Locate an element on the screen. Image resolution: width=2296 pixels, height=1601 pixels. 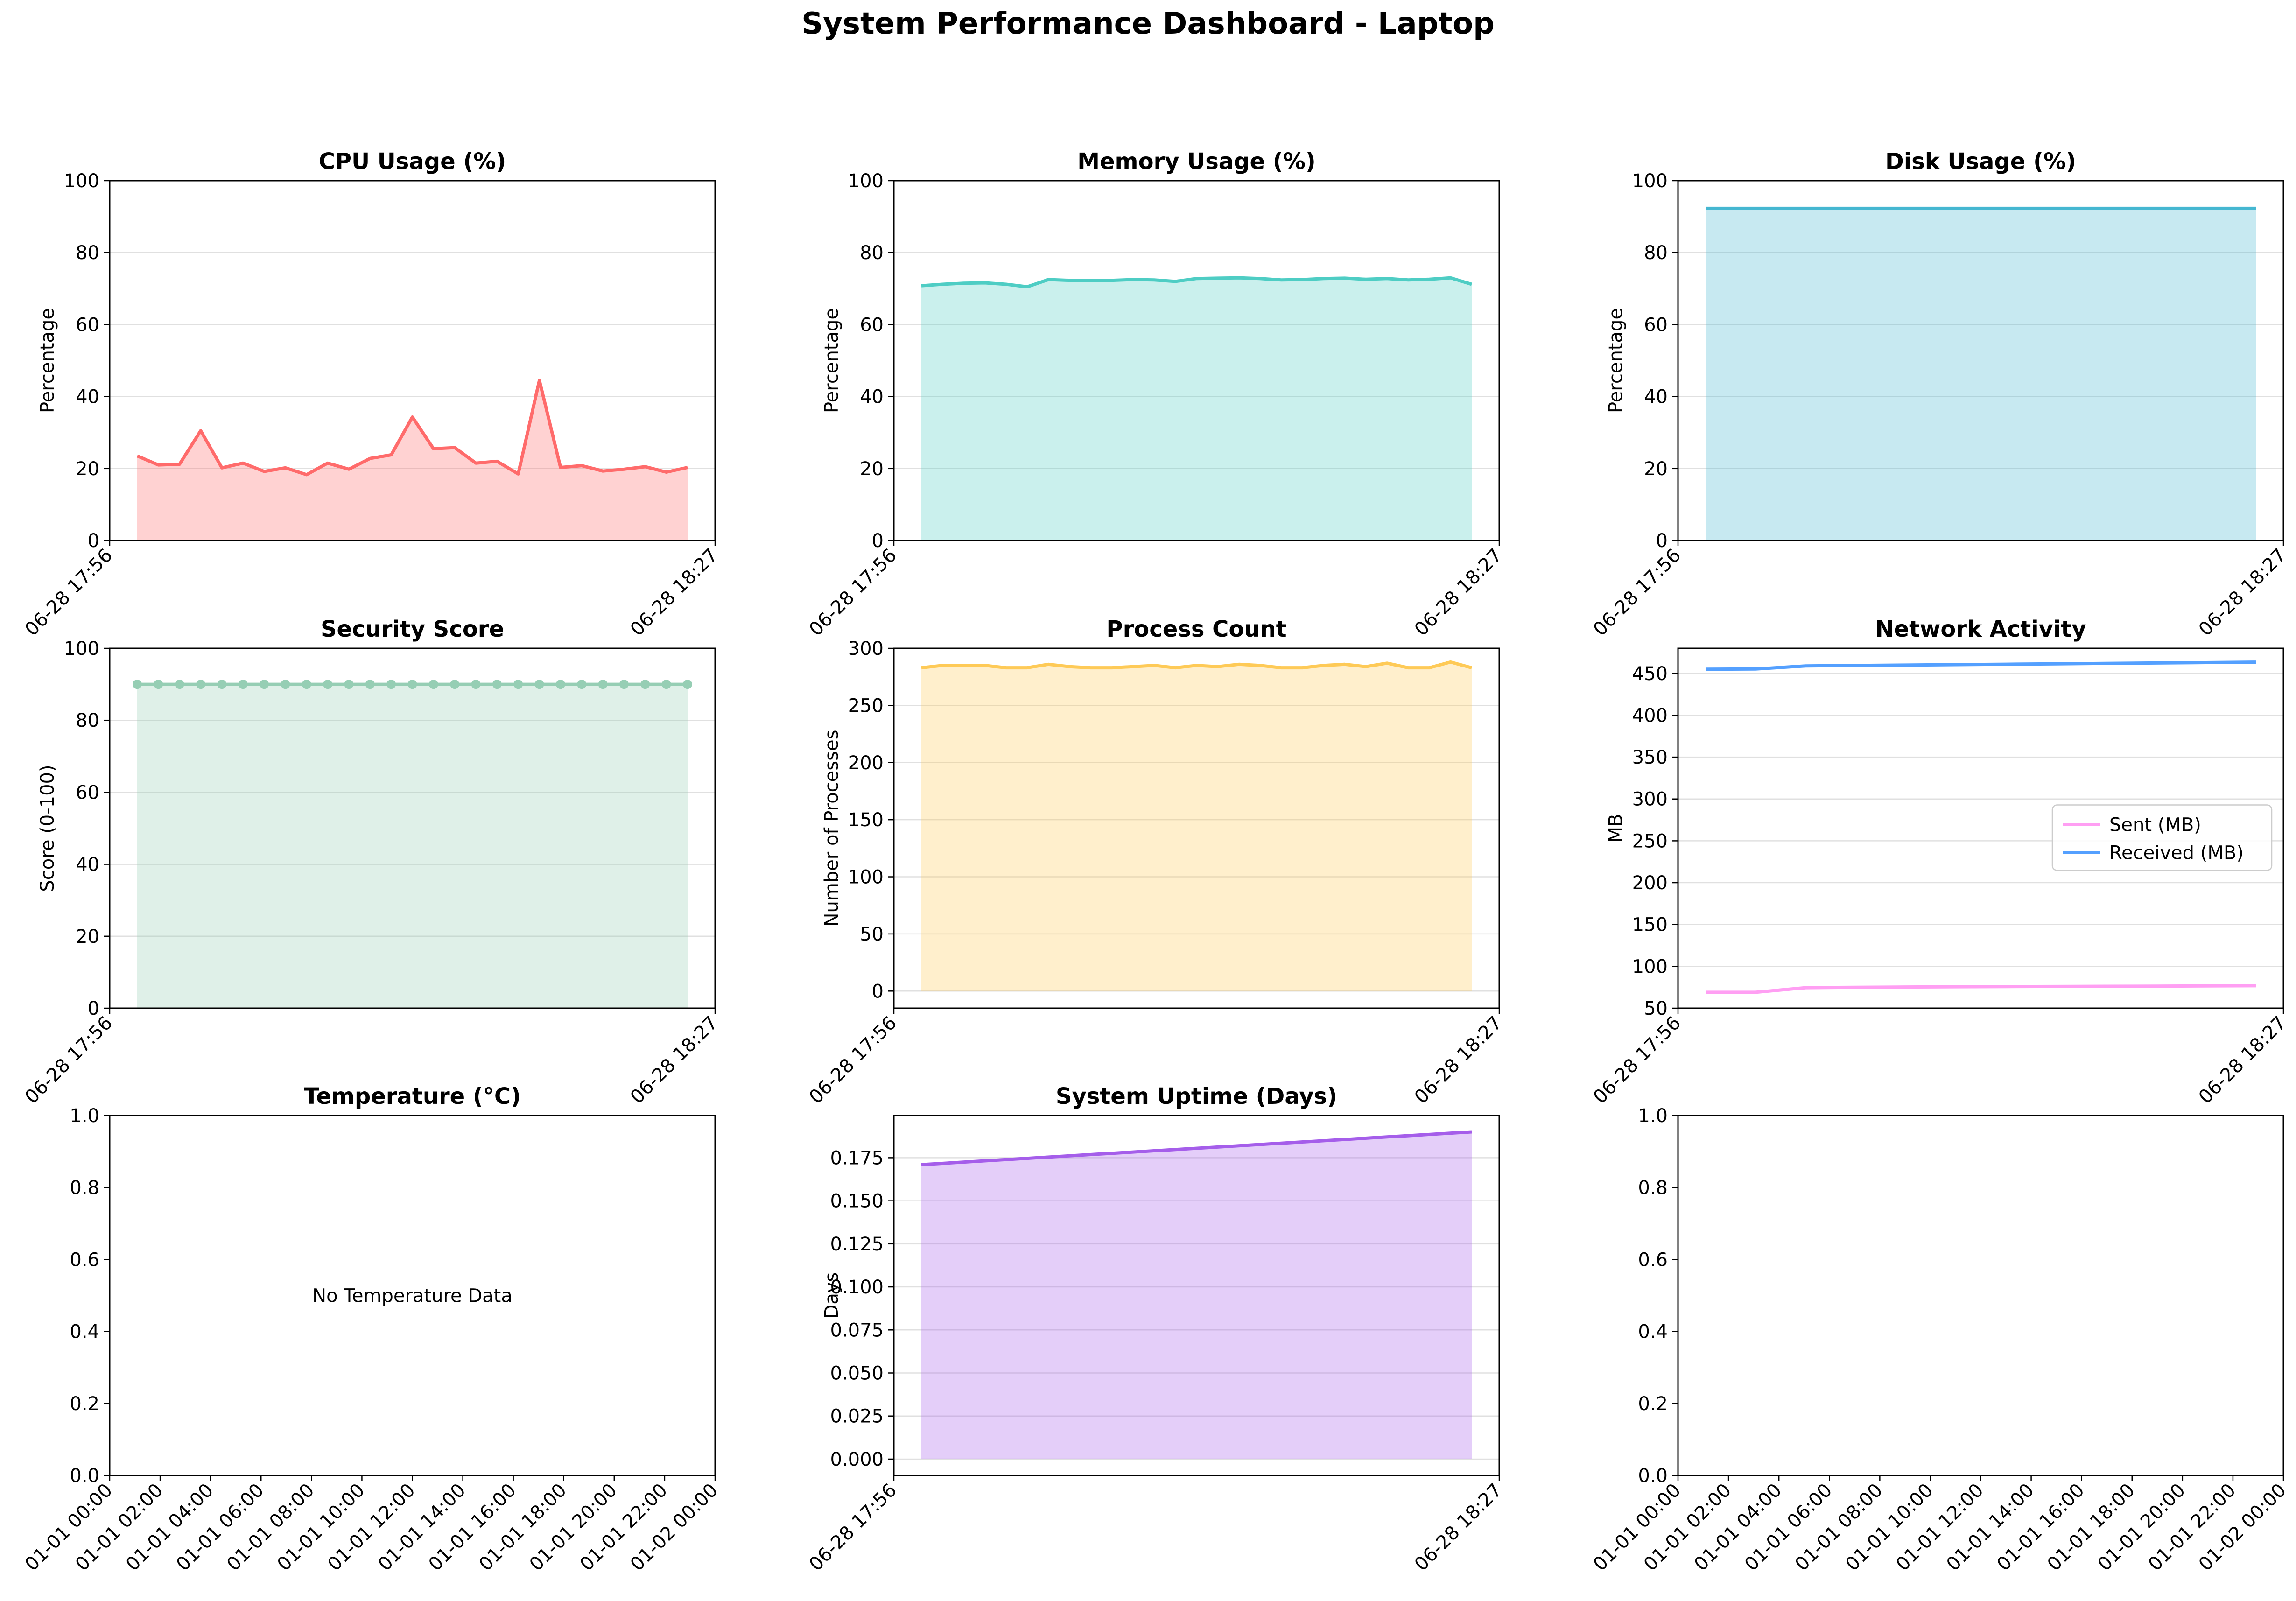
x-tick-label: 01-01 18:00 is located at coordinates (523, 1528).